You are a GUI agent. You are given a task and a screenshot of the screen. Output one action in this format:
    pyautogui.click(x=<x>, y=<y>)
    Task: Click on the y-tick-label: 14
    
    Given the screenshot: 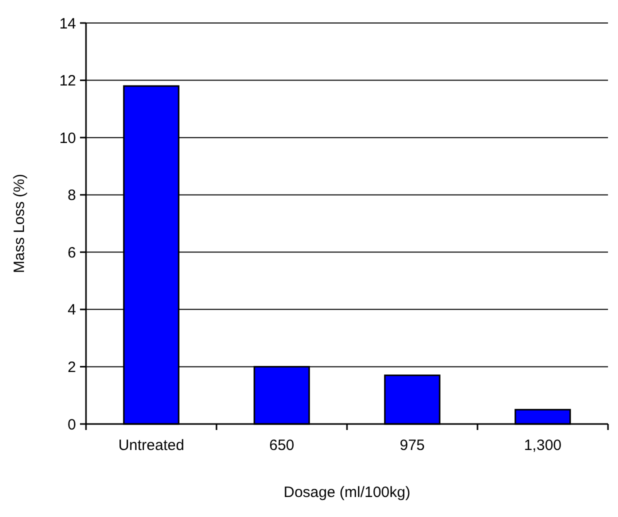 What is the action you would take?
    pyautogui.click(x=67, y=23)
    